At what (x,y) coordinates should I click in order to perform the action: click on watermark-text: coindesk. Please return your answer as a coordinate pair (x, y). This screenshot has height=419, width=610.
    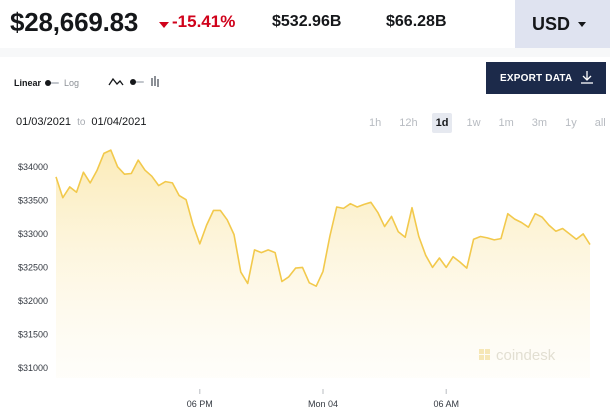
    Looking at the image, I should click on (526, 355).